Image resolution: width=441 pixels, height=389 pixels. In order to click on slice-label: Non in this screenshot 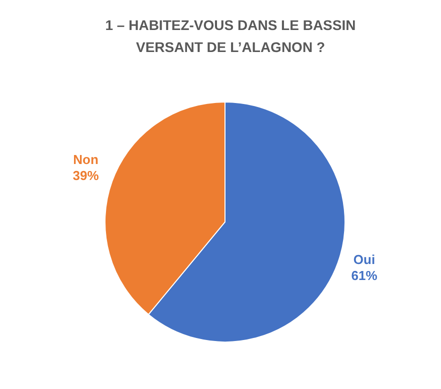, I will do `click(85, 159)`.